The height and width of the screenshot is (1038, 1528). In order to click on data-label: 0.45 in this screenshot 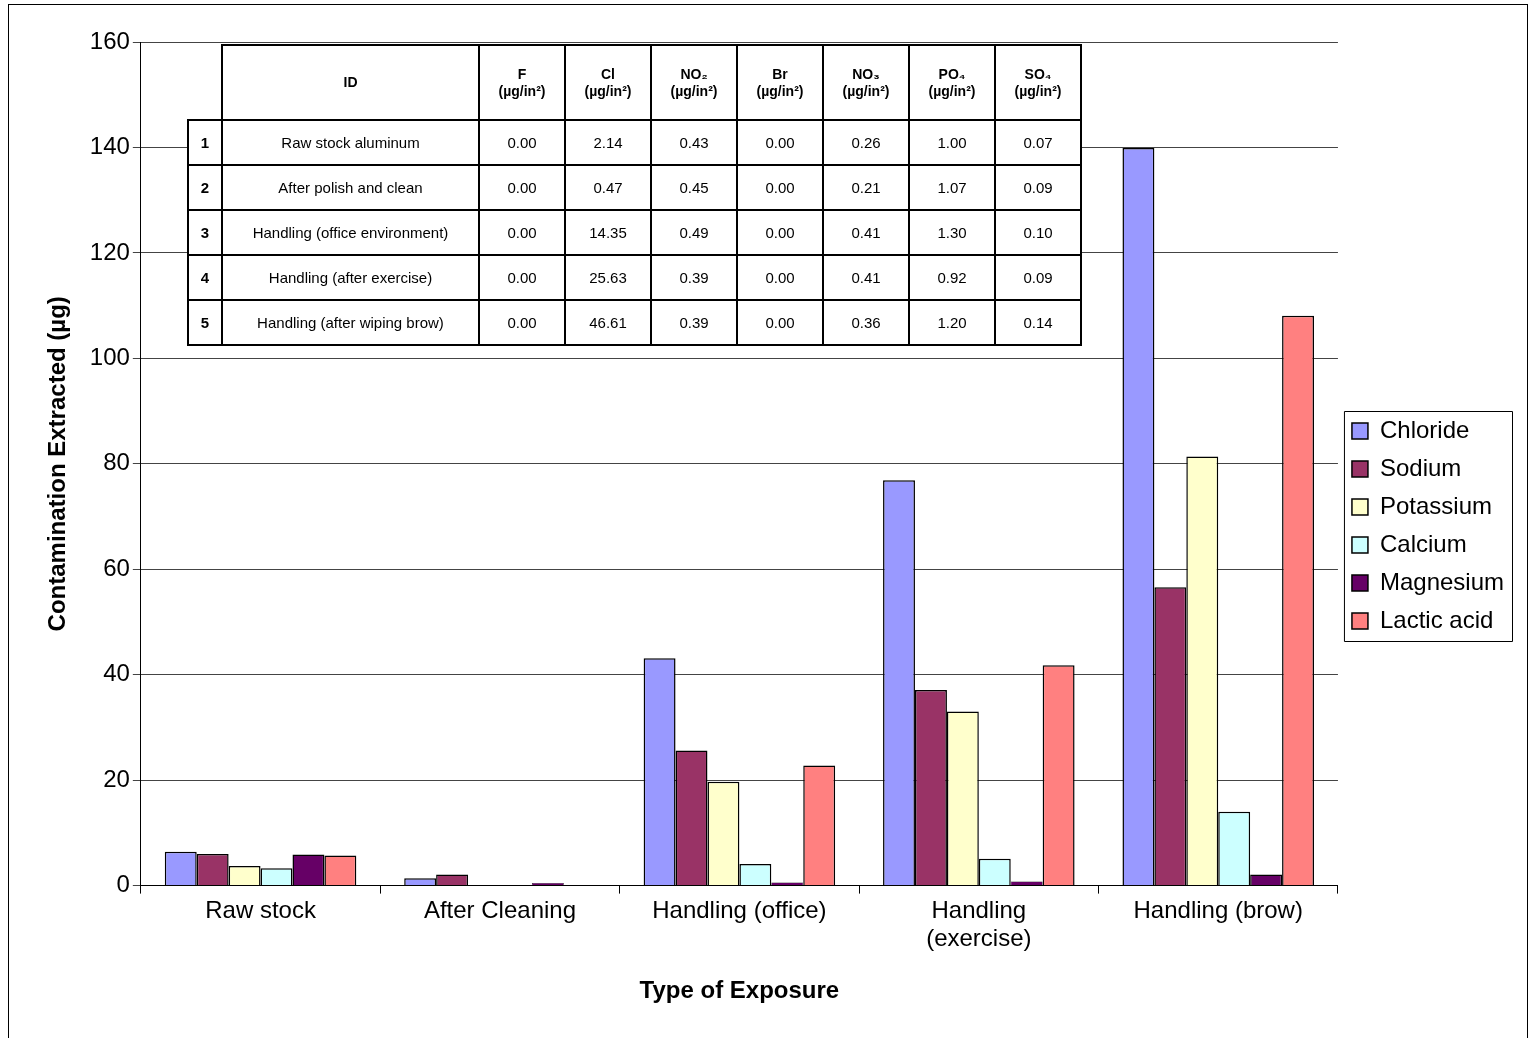, I will do `click(694, 187)`.